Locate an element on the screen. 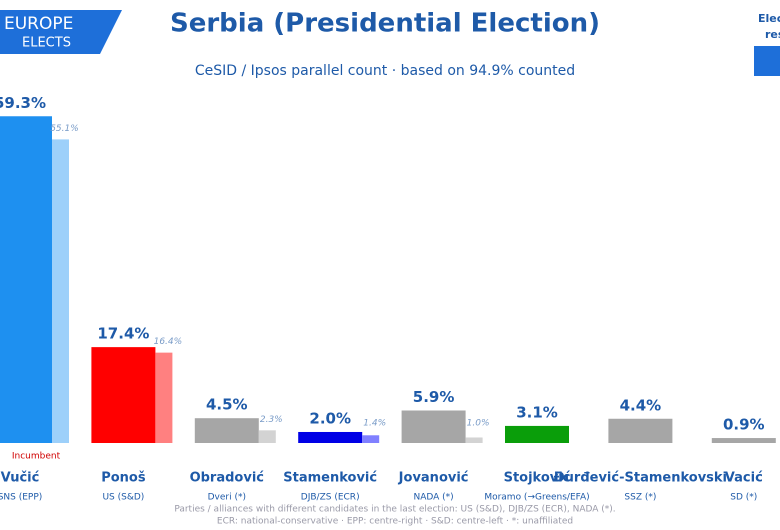  value-label: 3.1% is located at coordinates (537, 412).